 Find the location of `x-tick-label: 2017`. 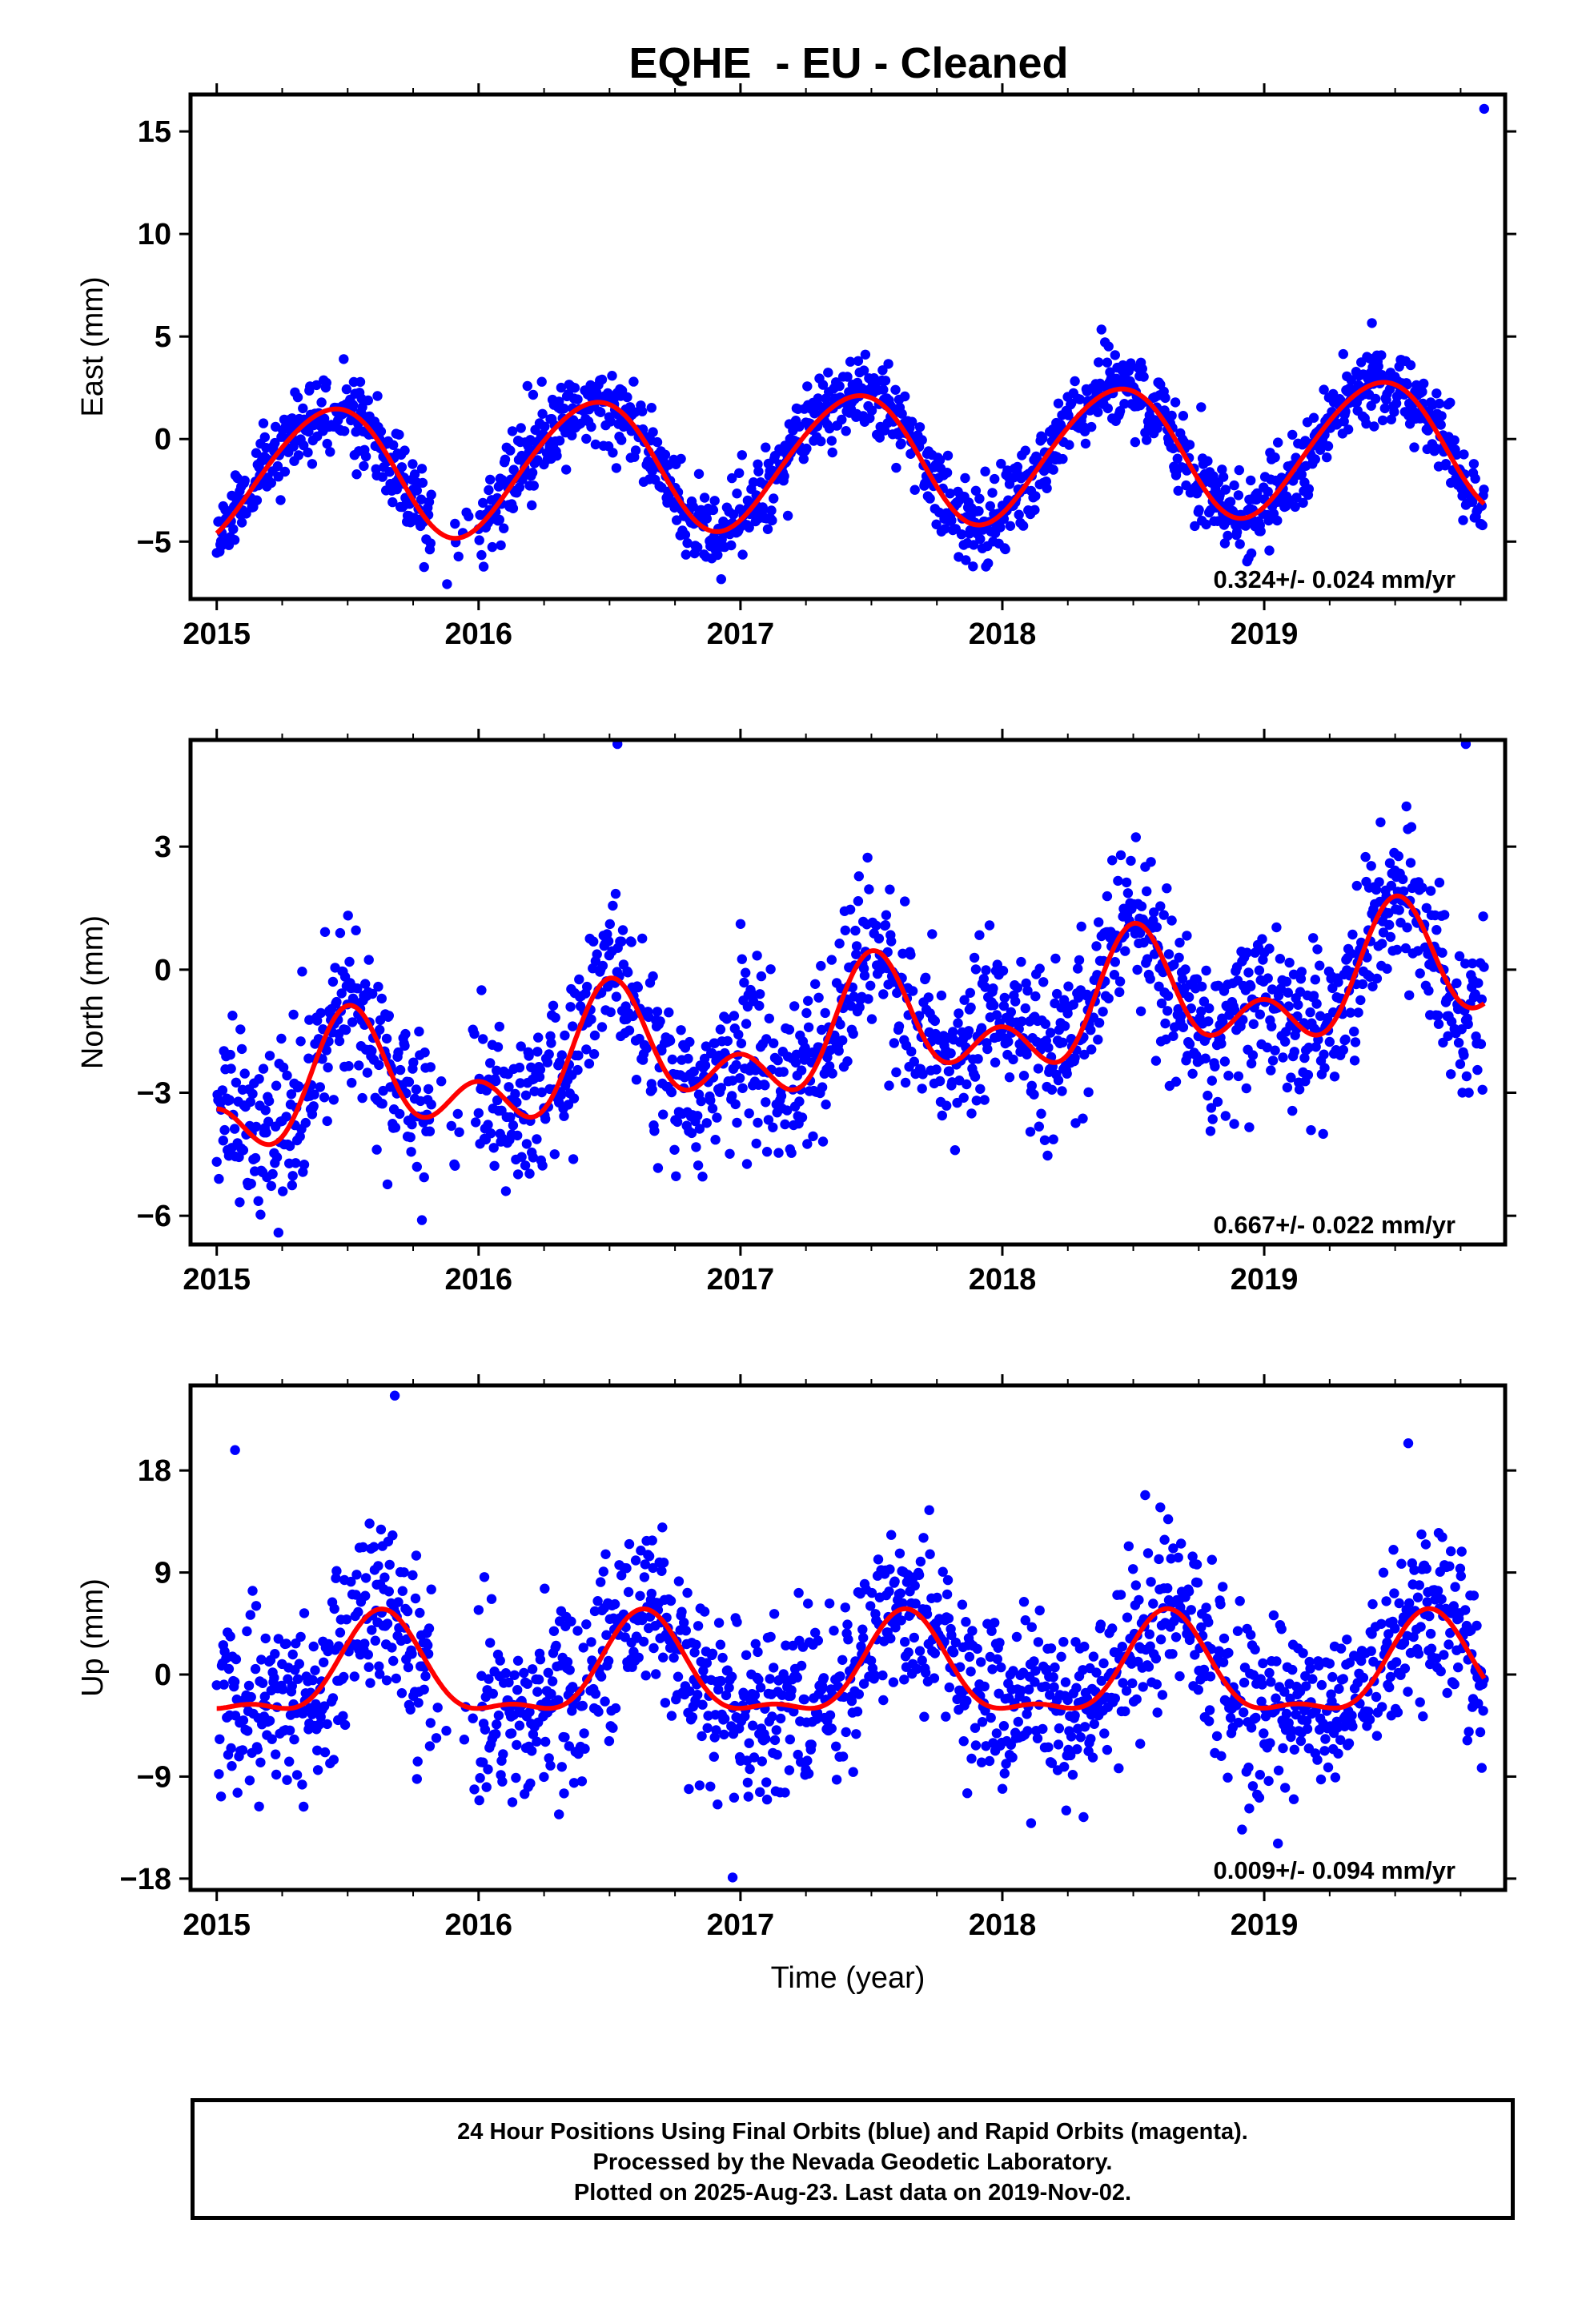

x-tick-label: 2017 is located at coordinates (741, 1280).